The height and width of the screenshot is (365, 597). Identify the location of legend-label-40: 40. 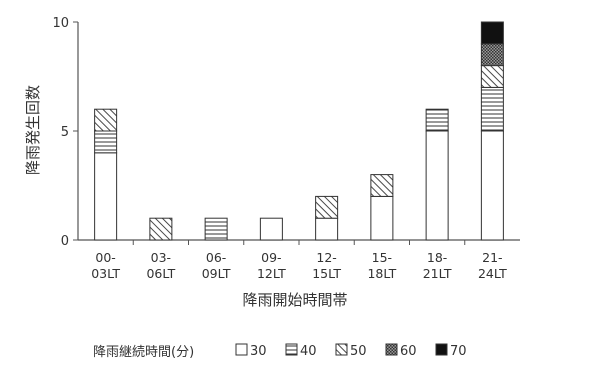
(308, 351).